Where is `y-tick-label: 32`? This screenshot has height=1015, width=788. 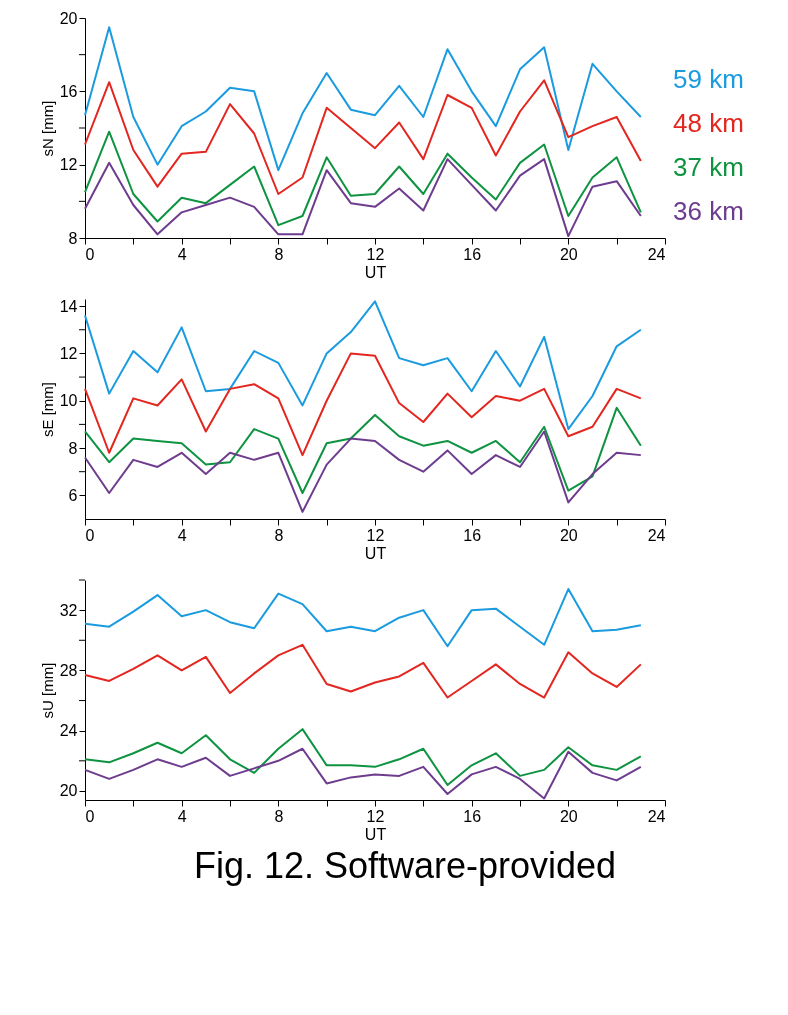
y-tick-label: 32 is located at coordinates (68, 610).